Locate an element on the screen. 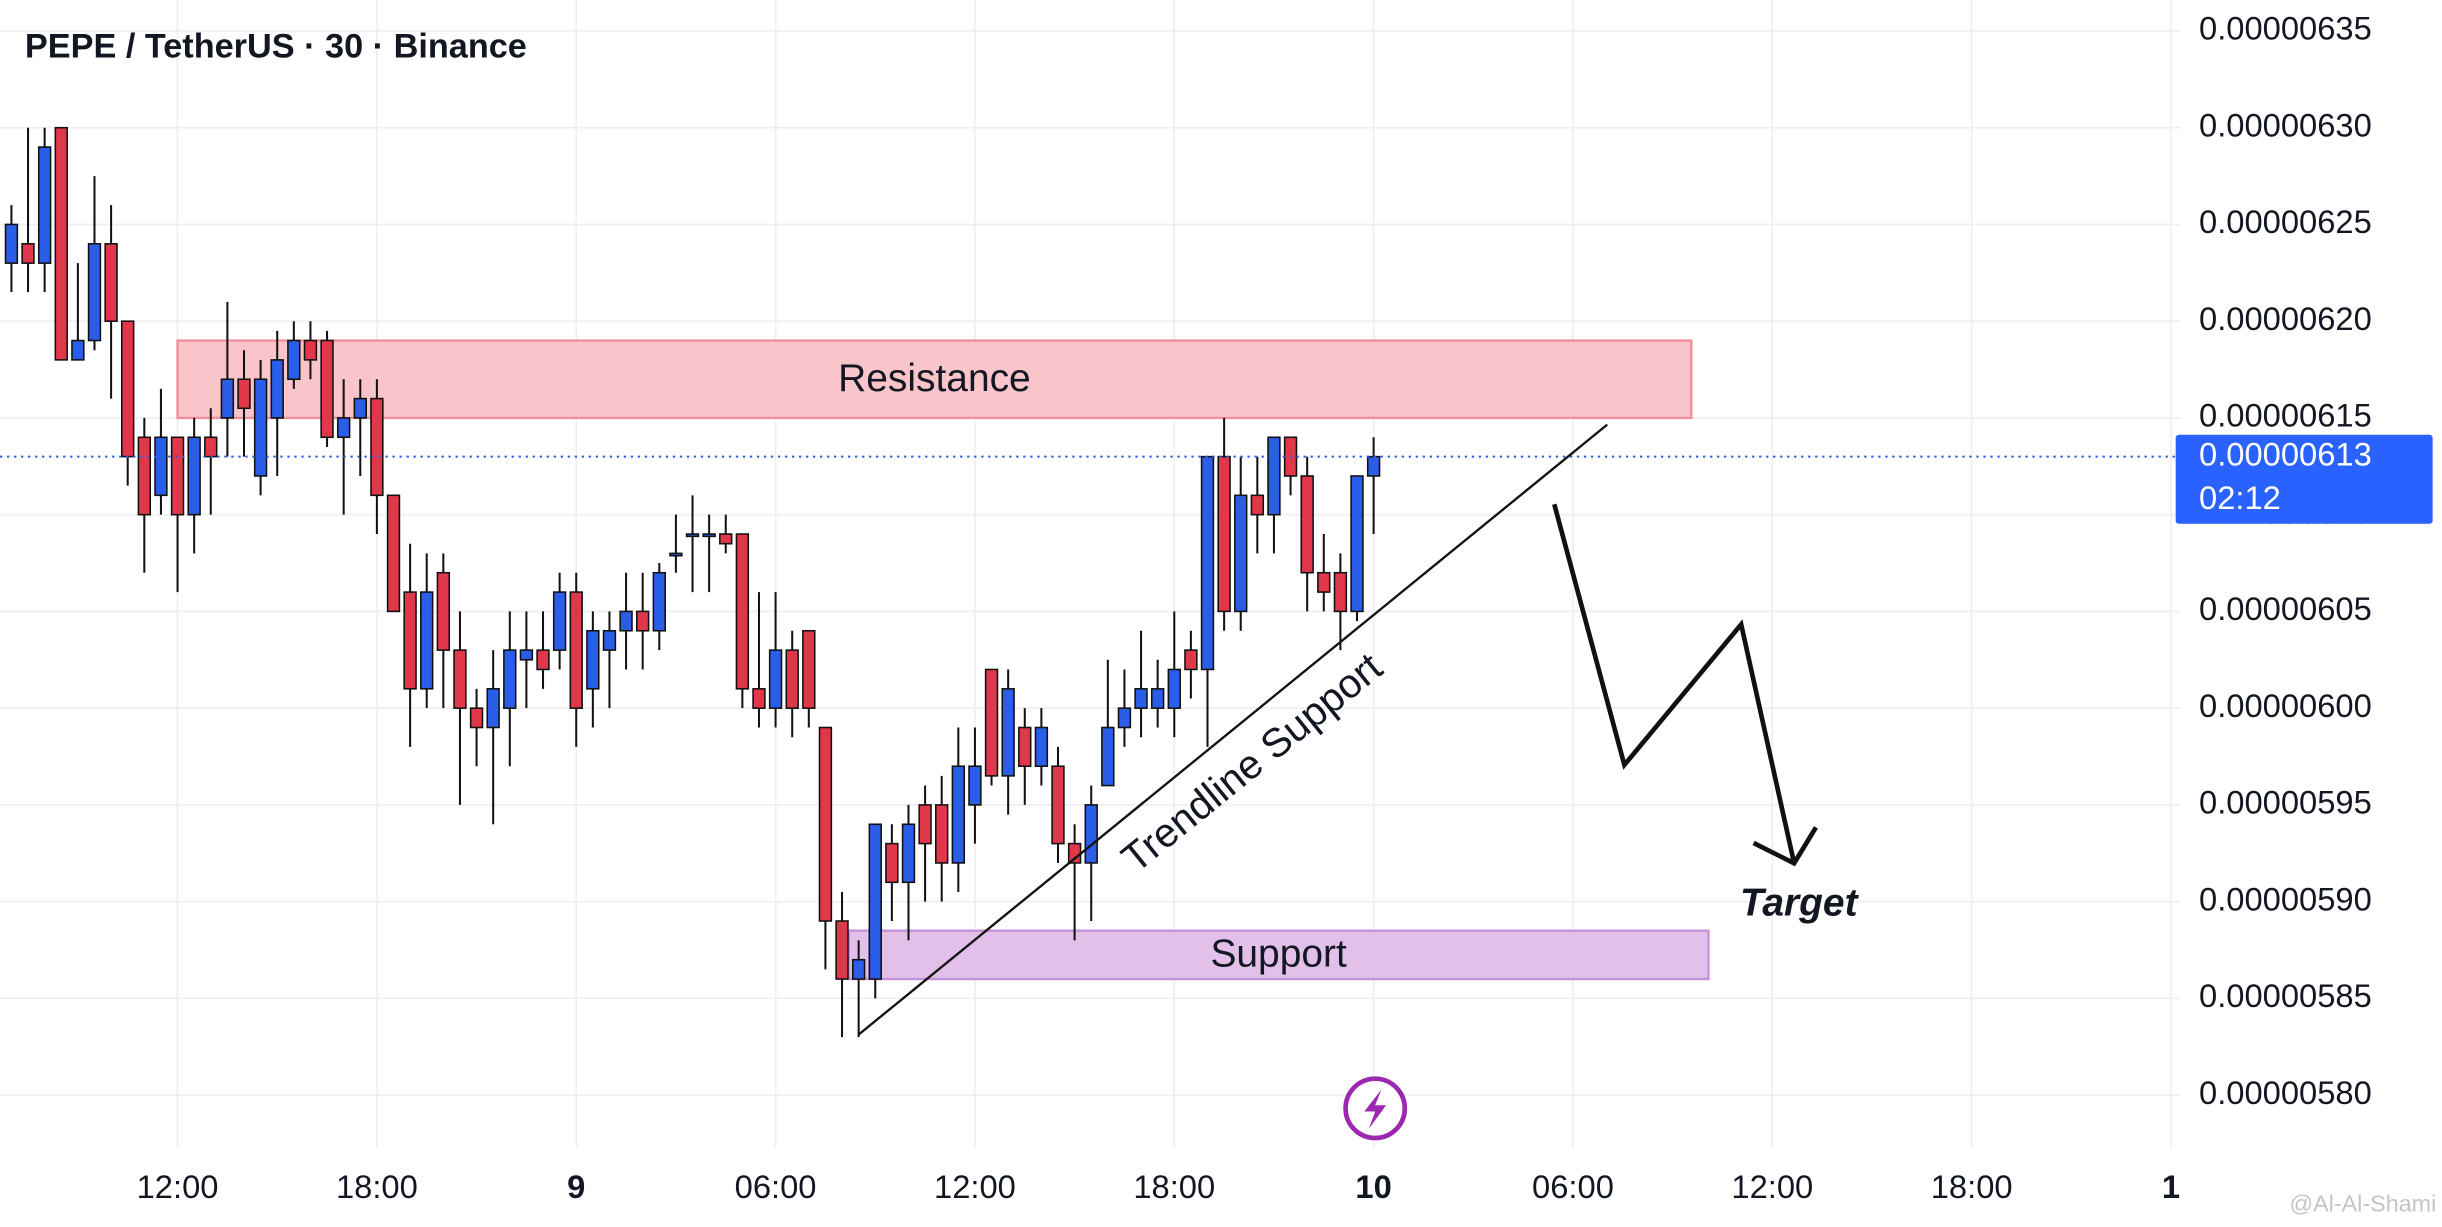  trendline-label: Trendline Support is located at coordinates (1252, 762).